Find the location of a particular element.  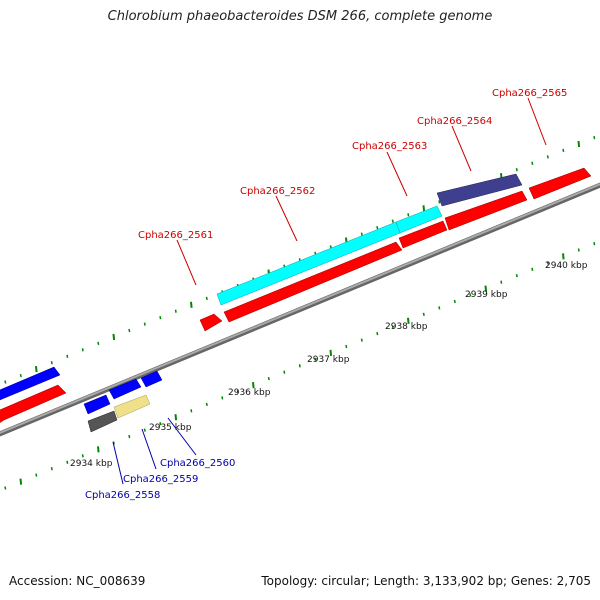

scale-label-2934: 2934 kbp is located at coordinates (91, 464).